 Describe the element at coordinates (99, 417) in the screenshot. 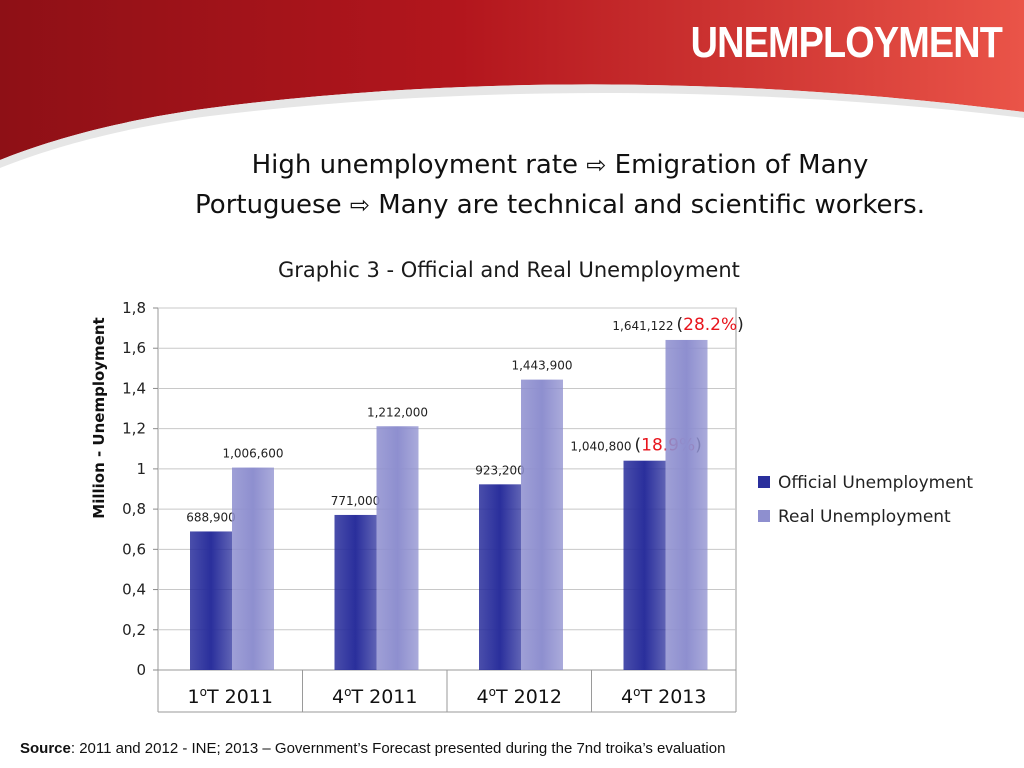

I see `y-axis-label: Million - Unemployment` at that location.